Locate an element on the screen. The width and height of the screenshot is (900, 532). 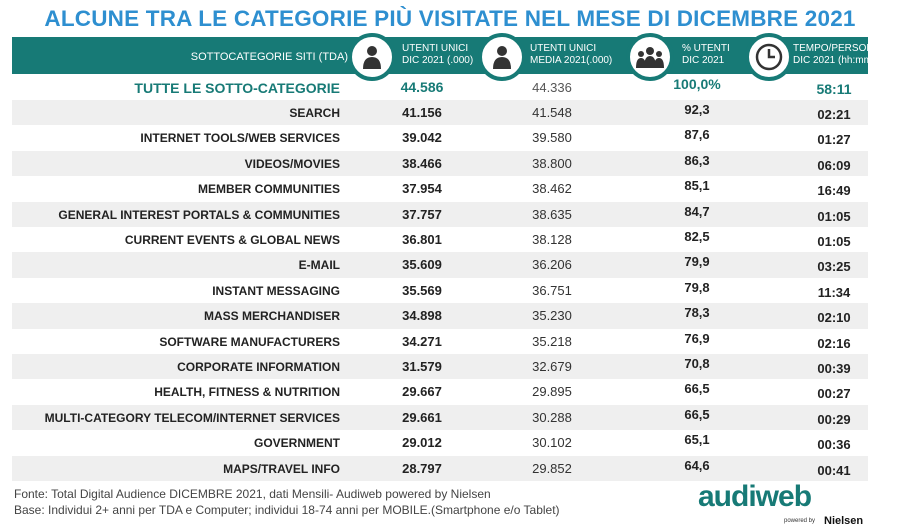
row-time: 03:25 is located at coordinates (834, 267).